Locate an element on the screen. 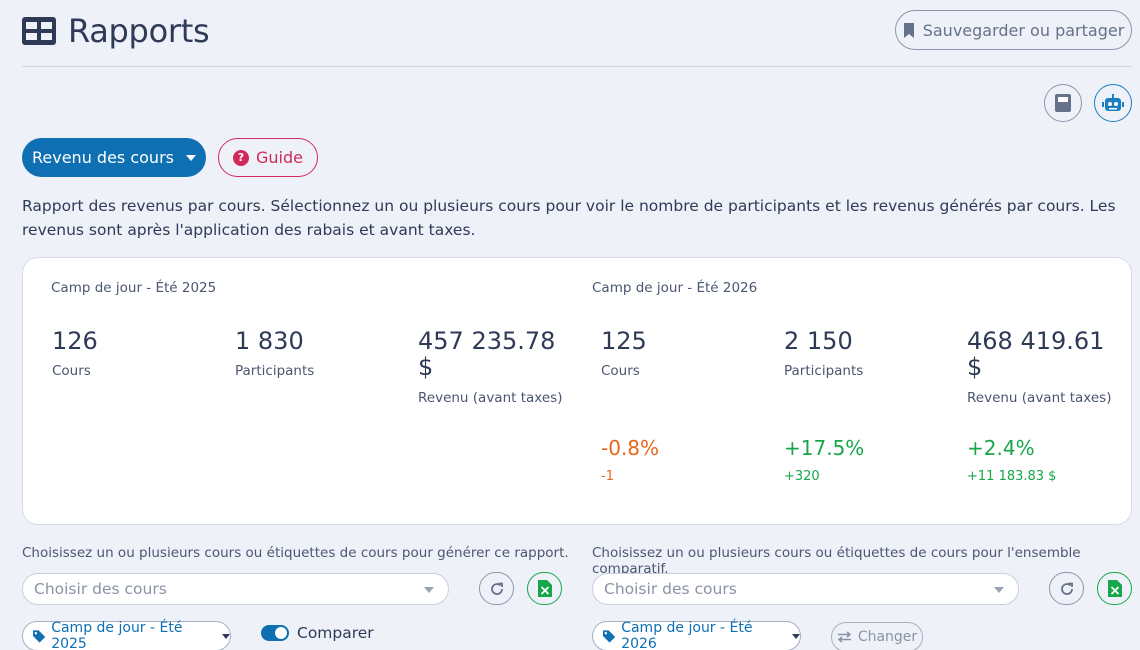  left-participants-value: 1 830 is located at coordinates (269, 341).